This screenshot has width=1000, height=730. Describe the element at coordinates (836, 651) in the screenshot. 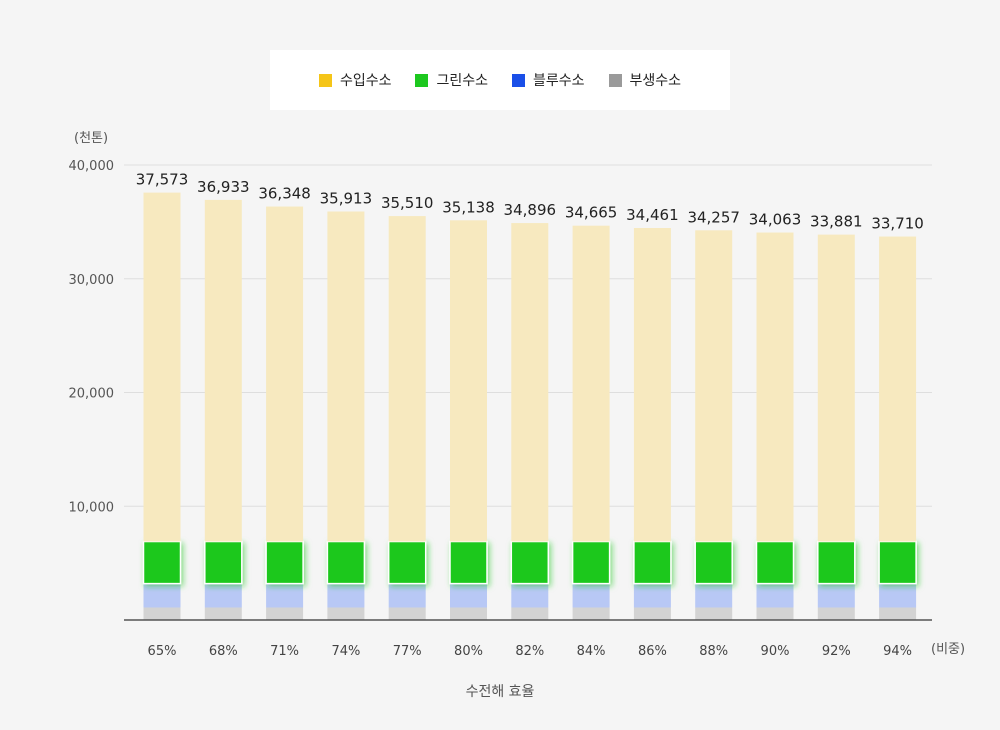

I see `x-tick-label: 92%` at that location.